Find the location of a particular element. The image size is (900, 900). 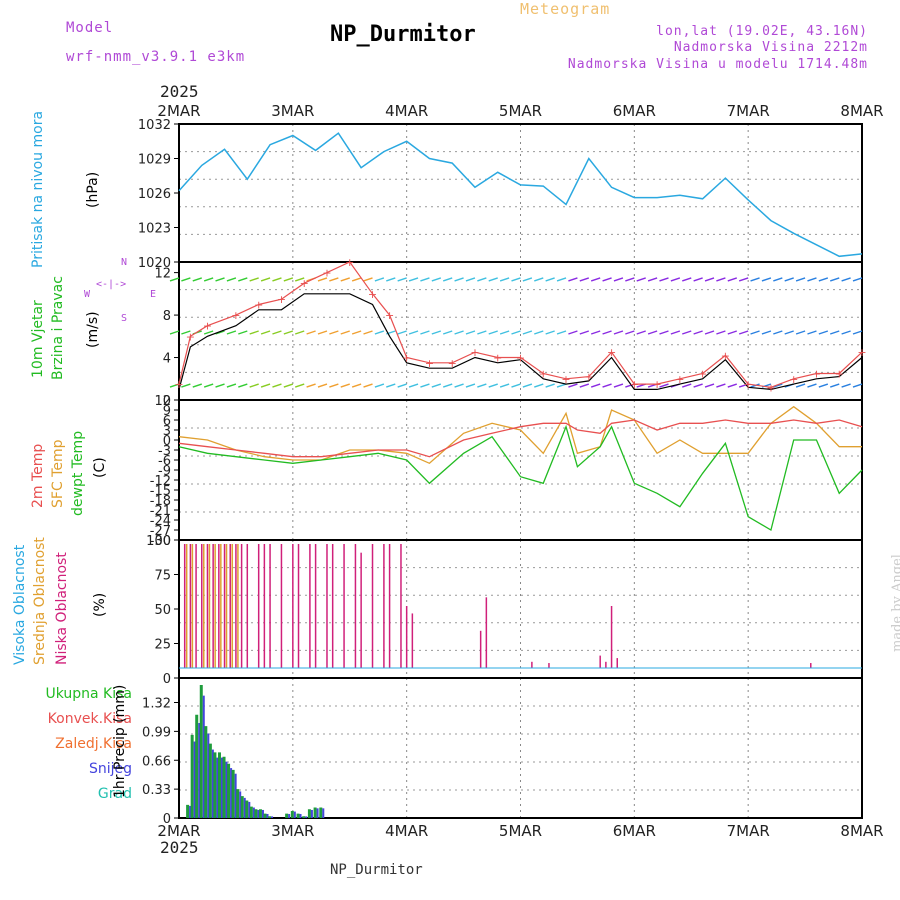

time-tick-top: 3MAR is located at coordinates (292, 111).